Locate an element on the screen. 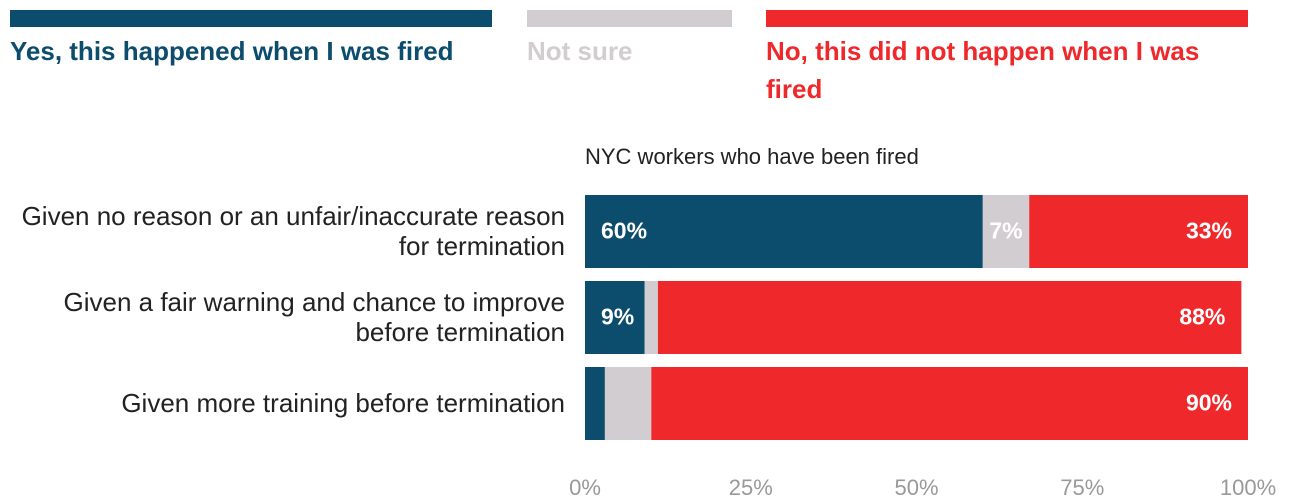 Image resolution: width=1293 pixels, height=501 pixels. value-label: 7% is located at coordinates (1005, 231).